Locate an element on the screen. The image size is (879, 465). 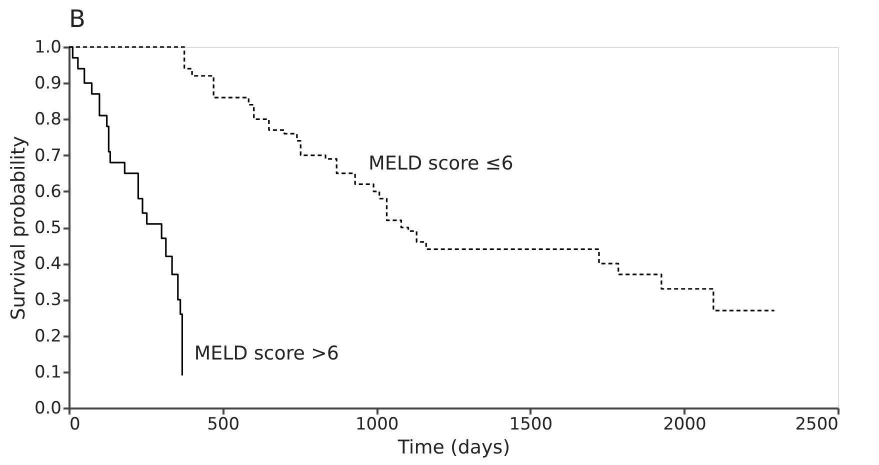
x-tick-label: 1500 is located at coordinates (531, 424).